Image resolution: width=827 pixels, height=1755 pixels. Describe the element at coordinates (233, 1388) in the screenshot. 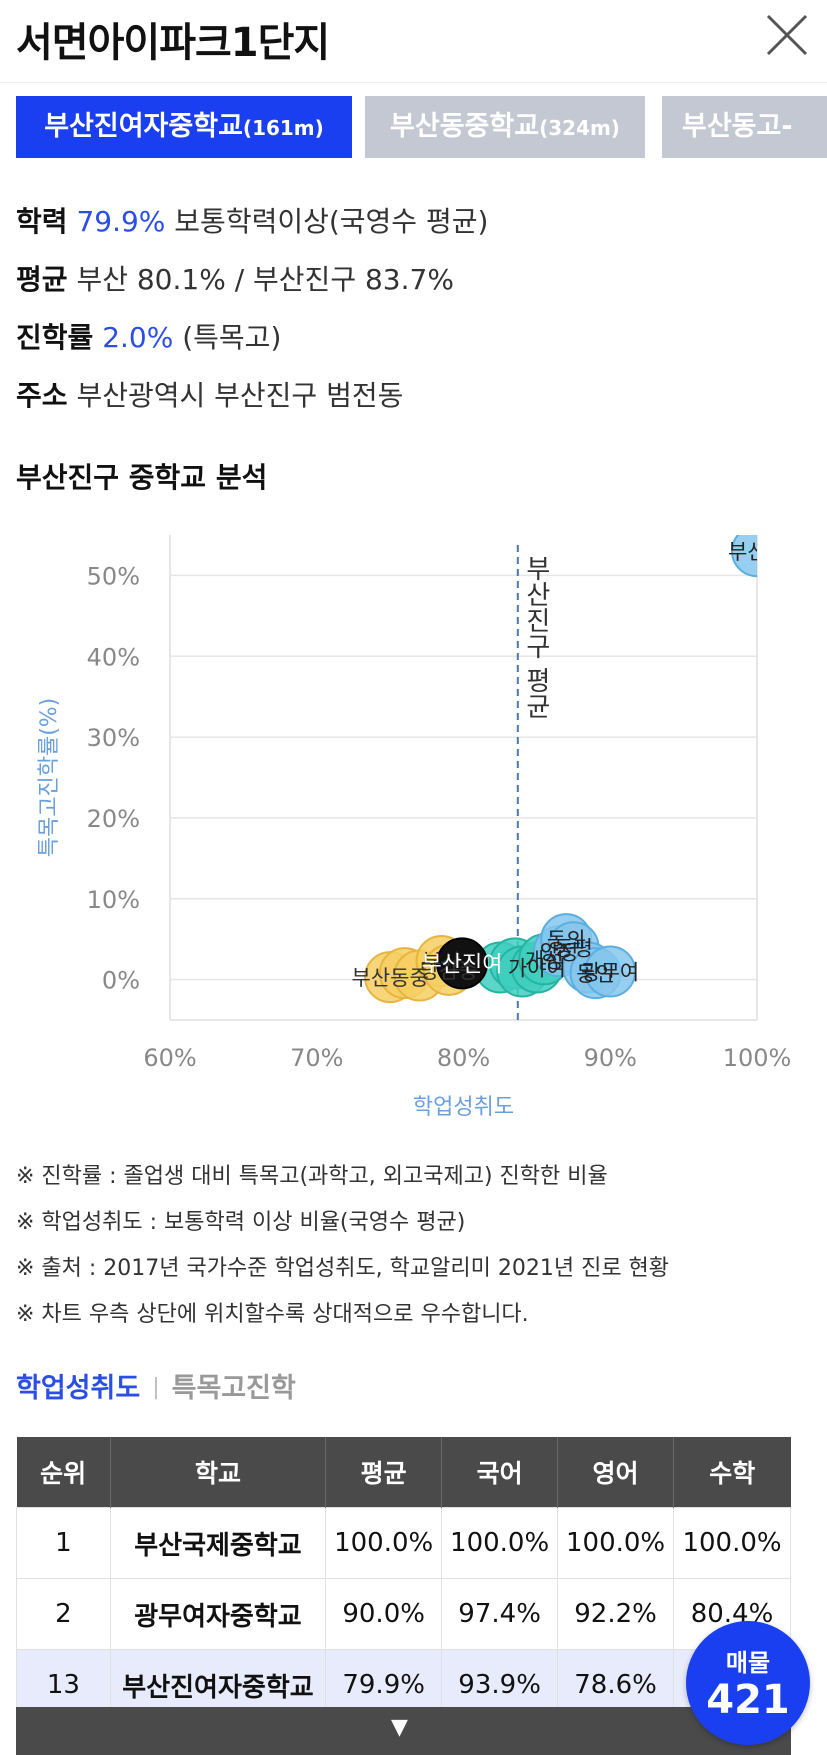

I see `subtab-special-school: 특목고진학` at that location.